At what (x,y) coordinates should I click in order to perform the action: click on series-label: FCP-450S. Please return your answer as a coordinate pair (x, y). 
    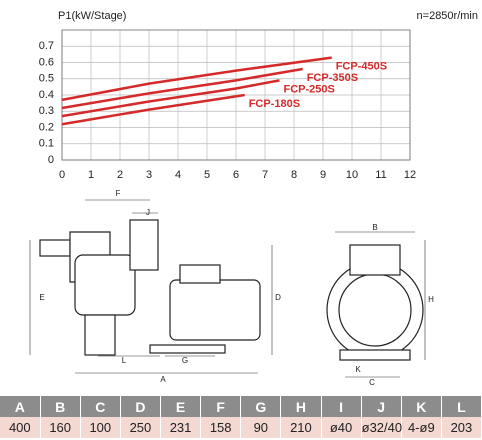
    Looking at the image, I should click on (361, 67).